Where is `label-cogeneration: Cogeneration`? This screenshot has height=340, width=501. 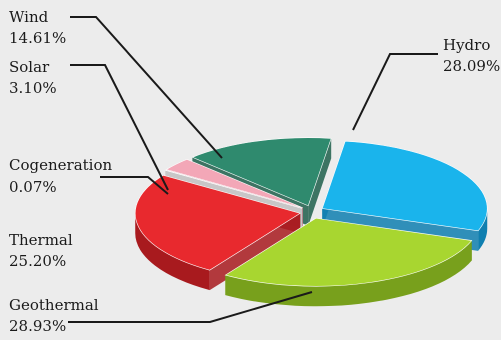
label-cogeneration: Cogeneration is located at coordinates (60, 165).